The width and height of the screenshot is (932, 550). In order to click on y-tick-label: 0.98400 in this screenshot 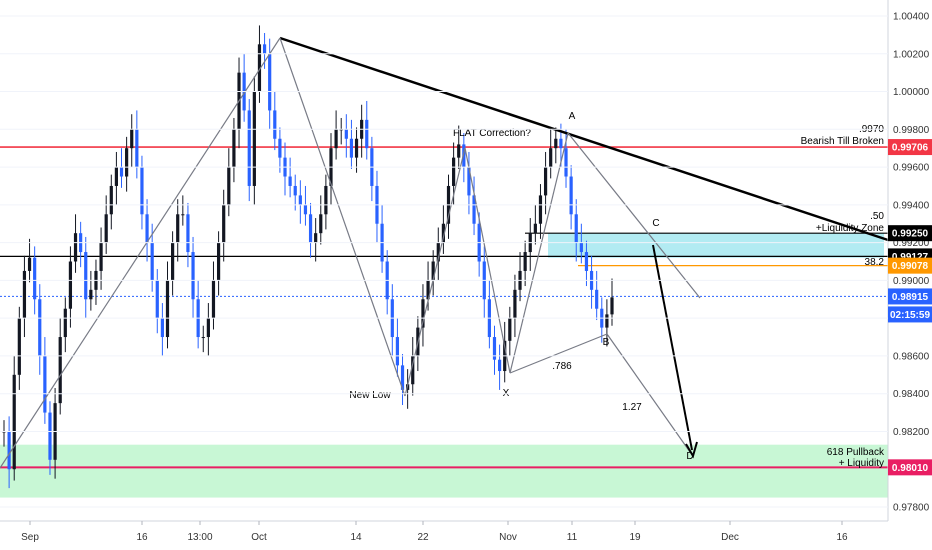, I will do `click(911, 394)`.